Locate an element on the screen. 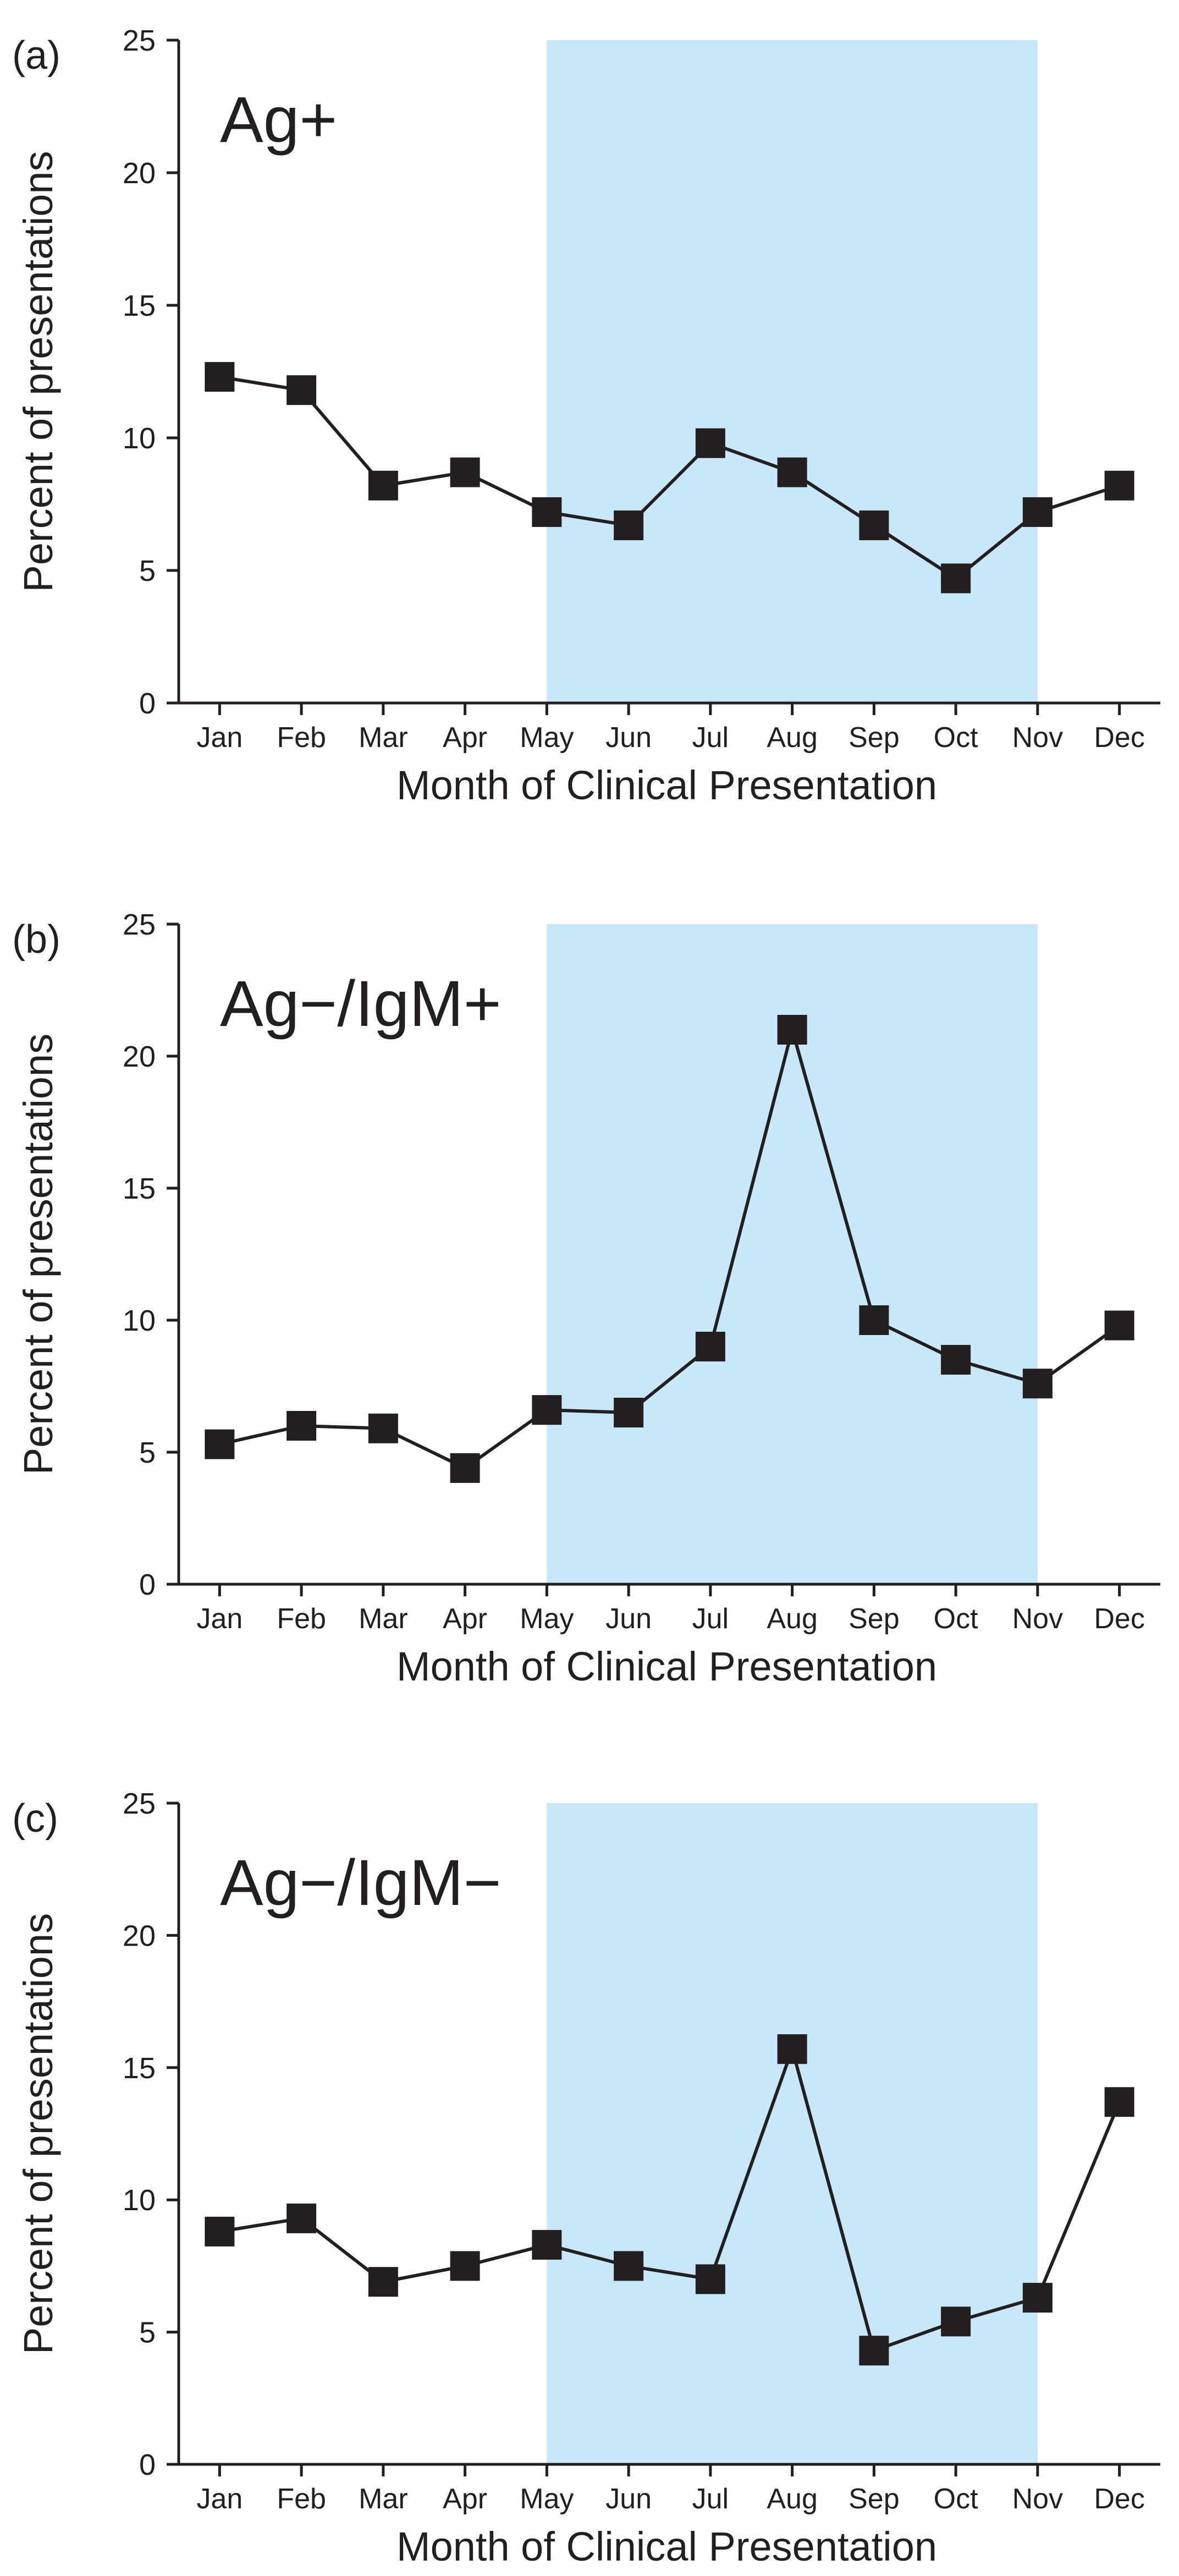 The width and height of the screenshot is (1179, 2576). panel-label: (c) is located at coordinates (35, 1819).